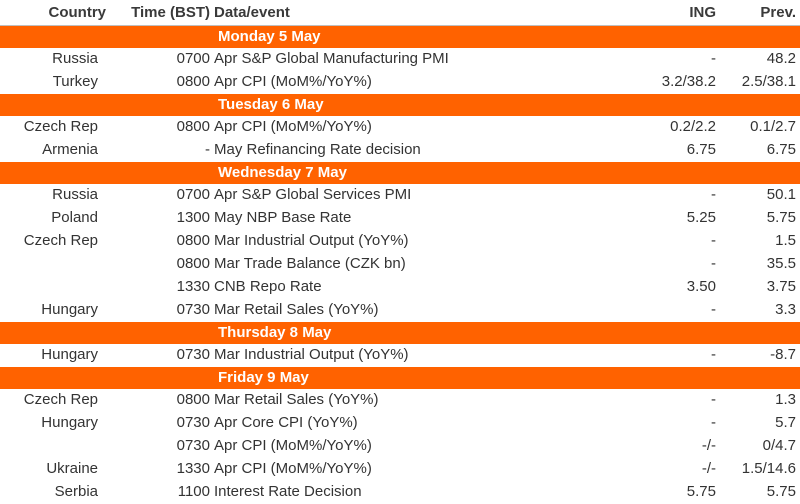  I want to click on table-row: Hungary 0730 Apr Core CPI (YoY%) -5.7, so click(400, 423).